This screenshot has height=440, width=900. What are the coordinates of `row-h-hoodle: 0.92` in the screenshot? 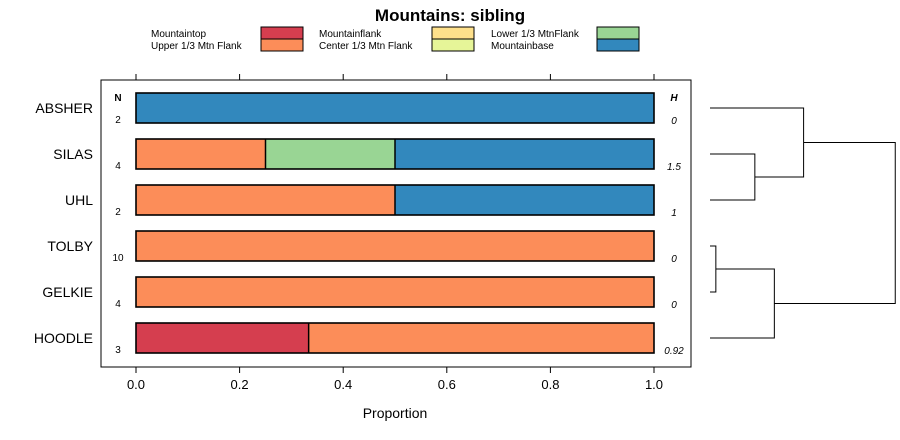 It's located at (674, 351).